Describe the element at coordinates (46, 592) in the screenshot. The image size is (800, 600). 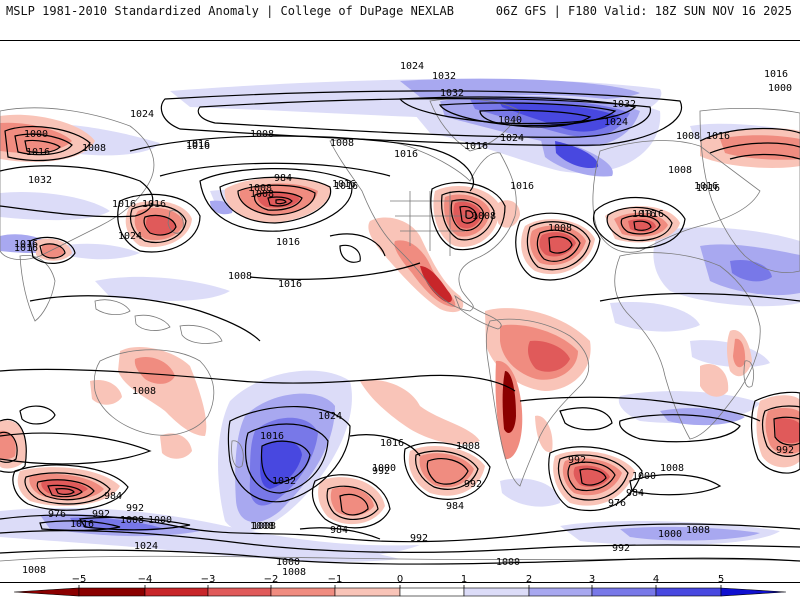
I see `colorbar-arrow-left` at that location.